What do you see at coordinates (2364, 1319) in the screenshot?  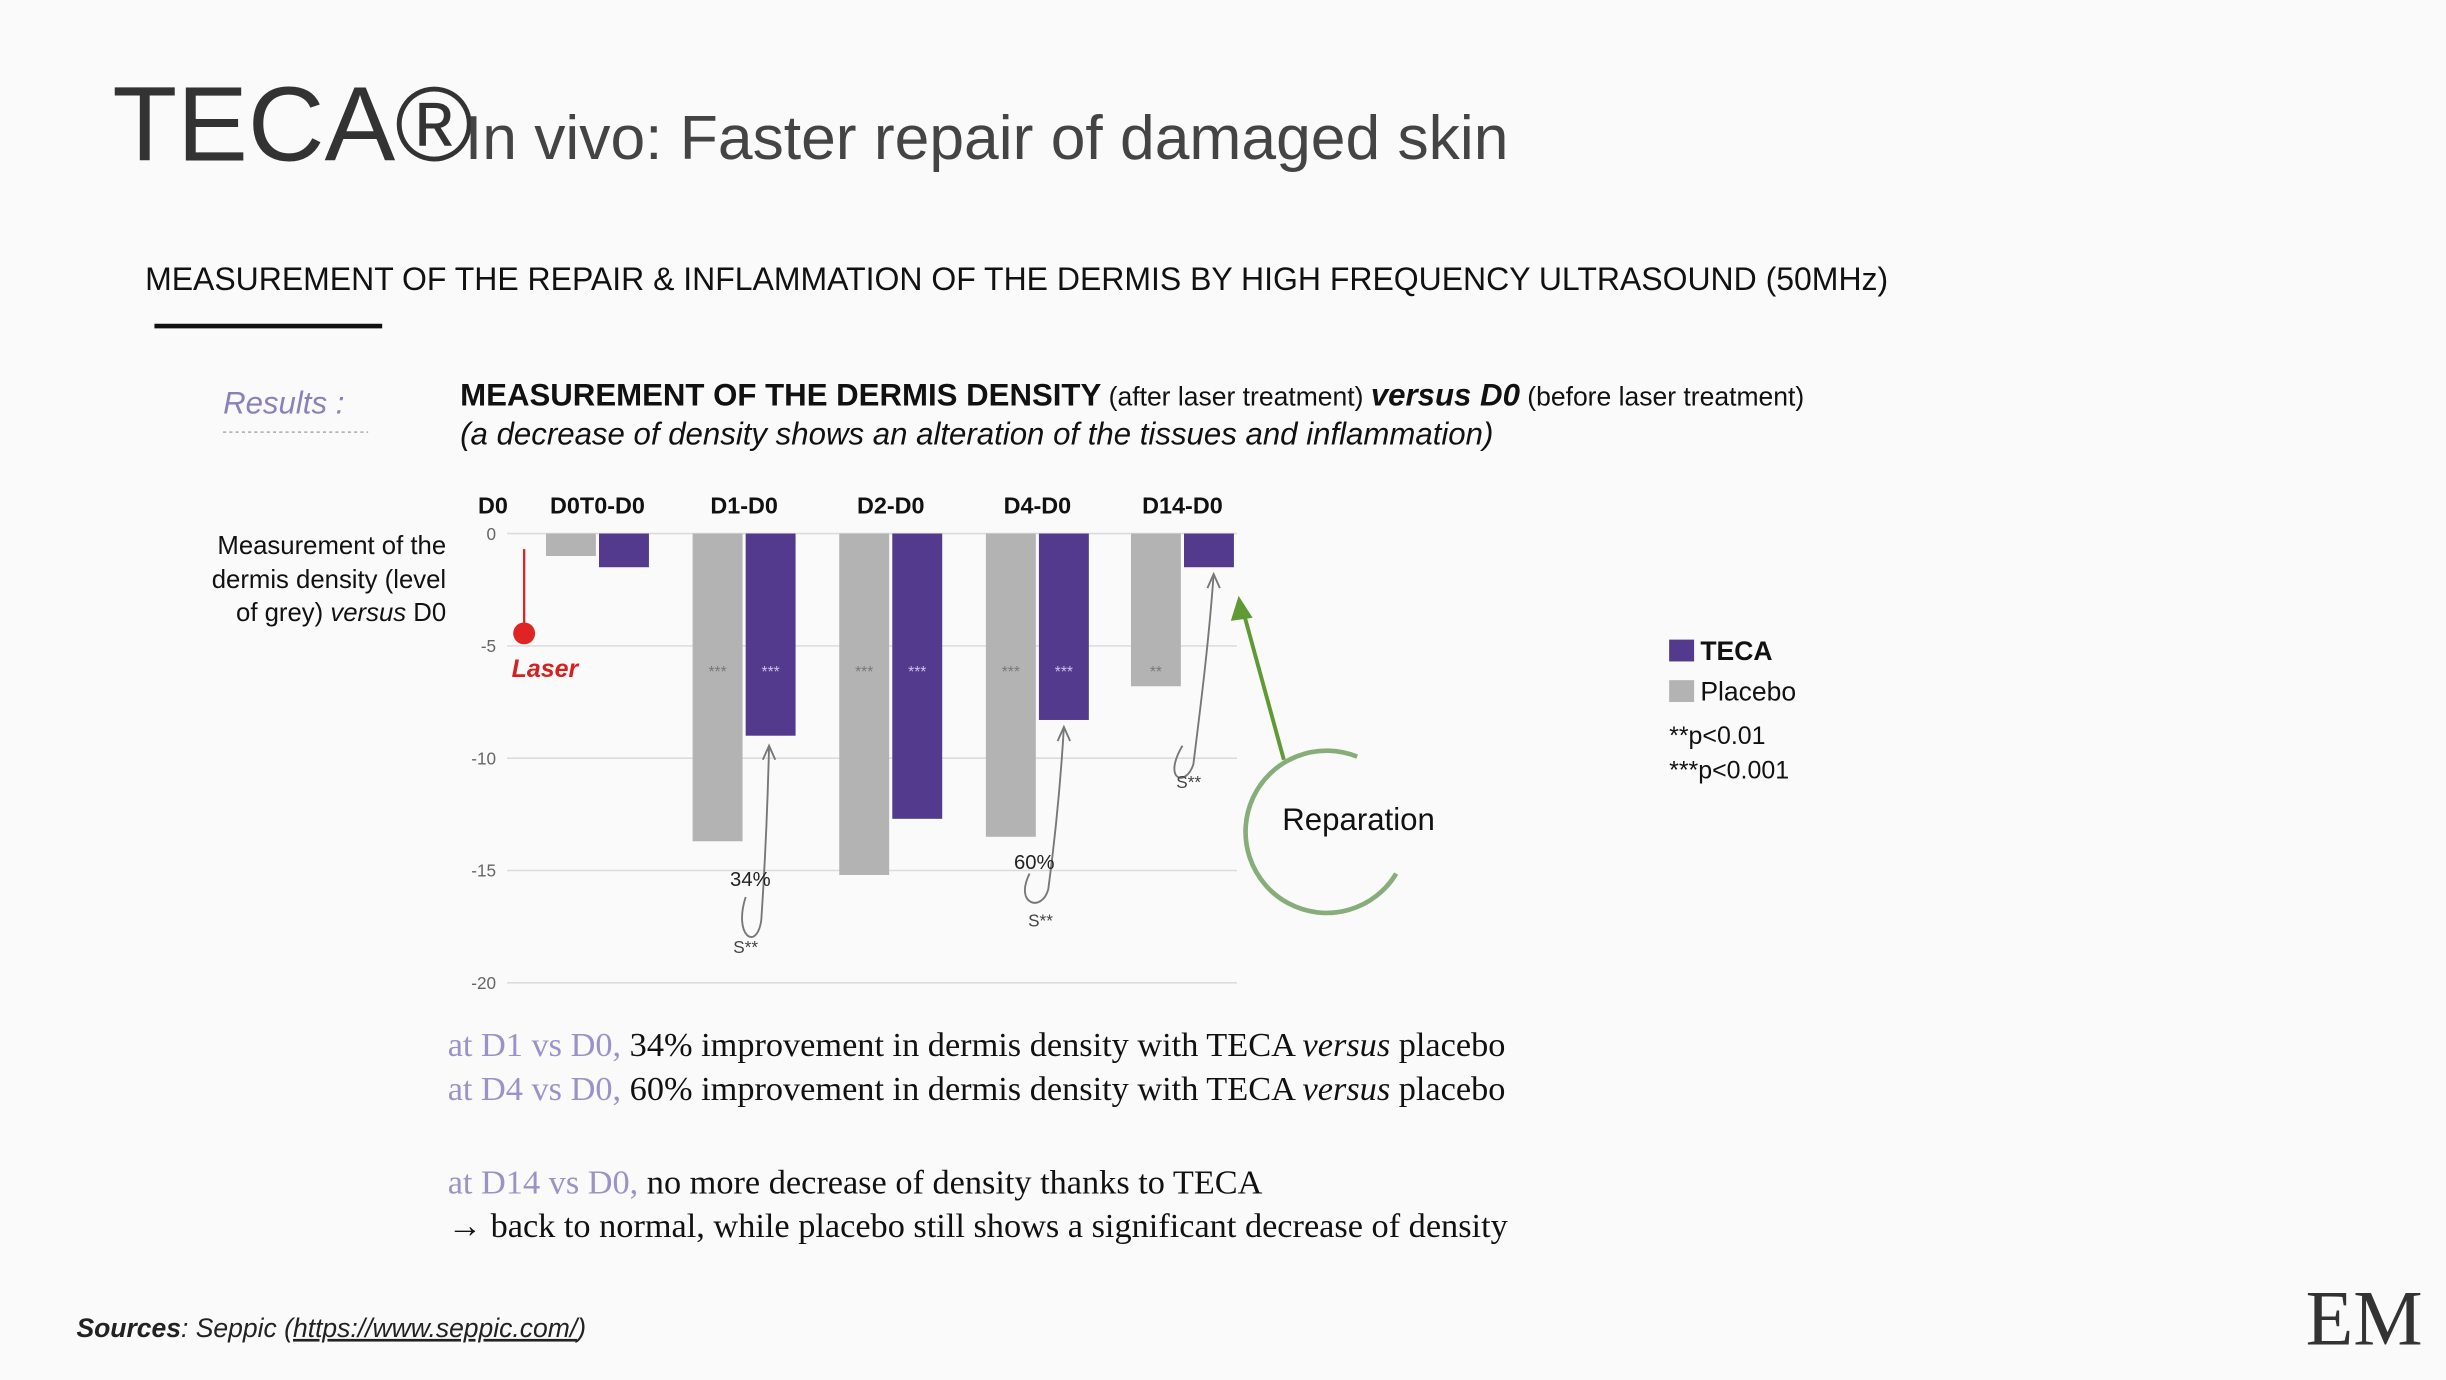 I see `logo: EM` at bounding box center [2364, 1319].